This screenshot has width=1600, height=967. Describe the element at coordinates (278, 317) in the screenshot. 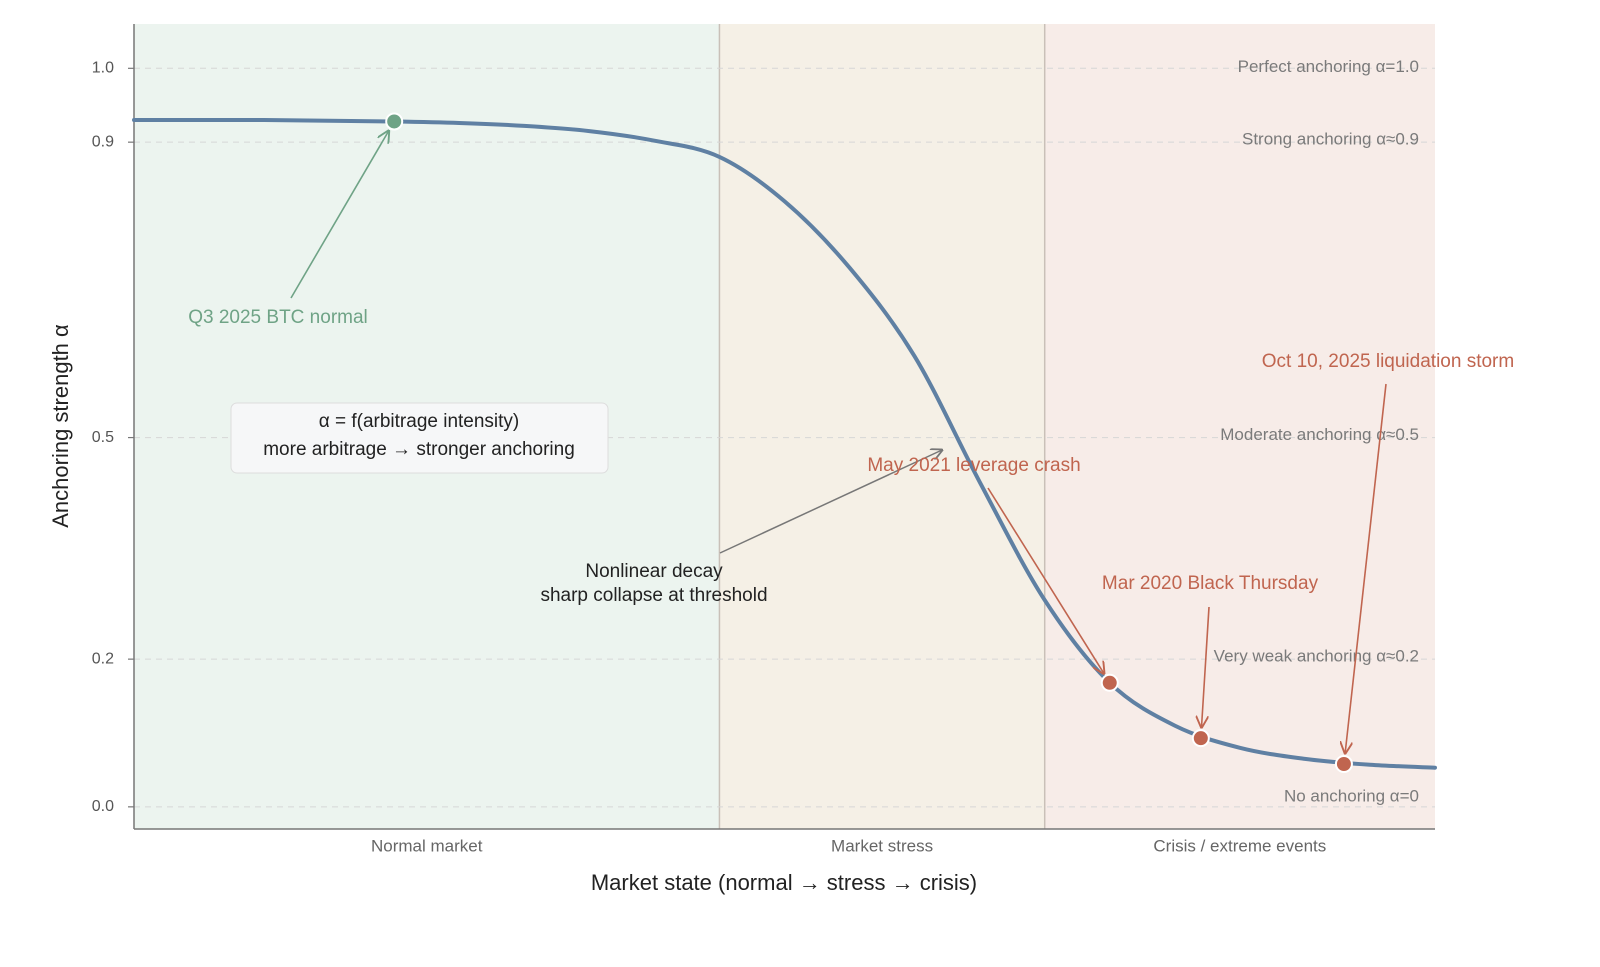

I see `event-label: Q3 2025 BTC normal` at that location.